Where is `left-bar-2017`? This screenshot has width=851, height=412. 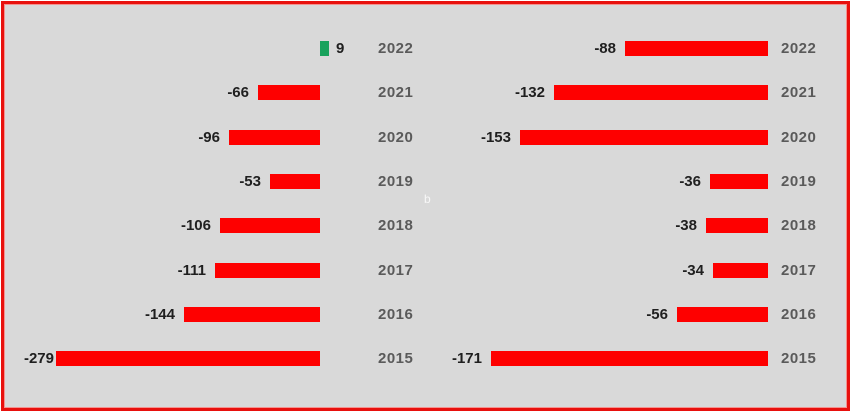
left-bar-2017 is located at coordinates (267, 270).